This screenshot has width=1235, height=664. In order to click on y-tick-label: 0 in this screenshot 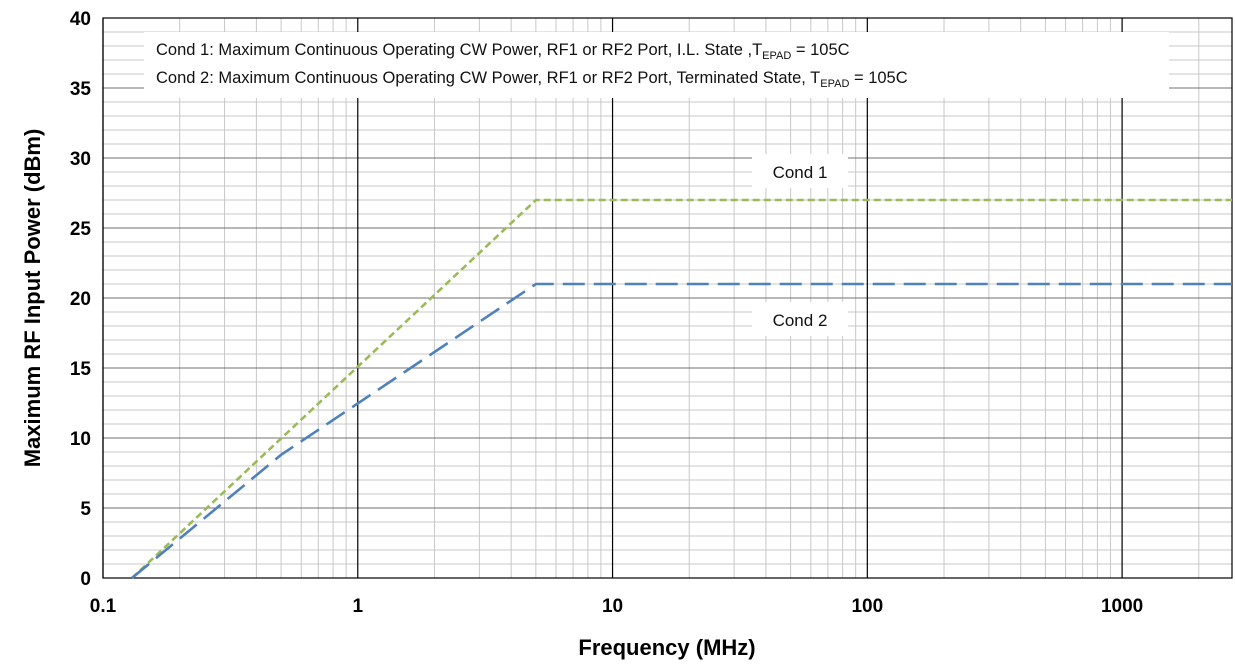, I will do `click(85, 579)`.